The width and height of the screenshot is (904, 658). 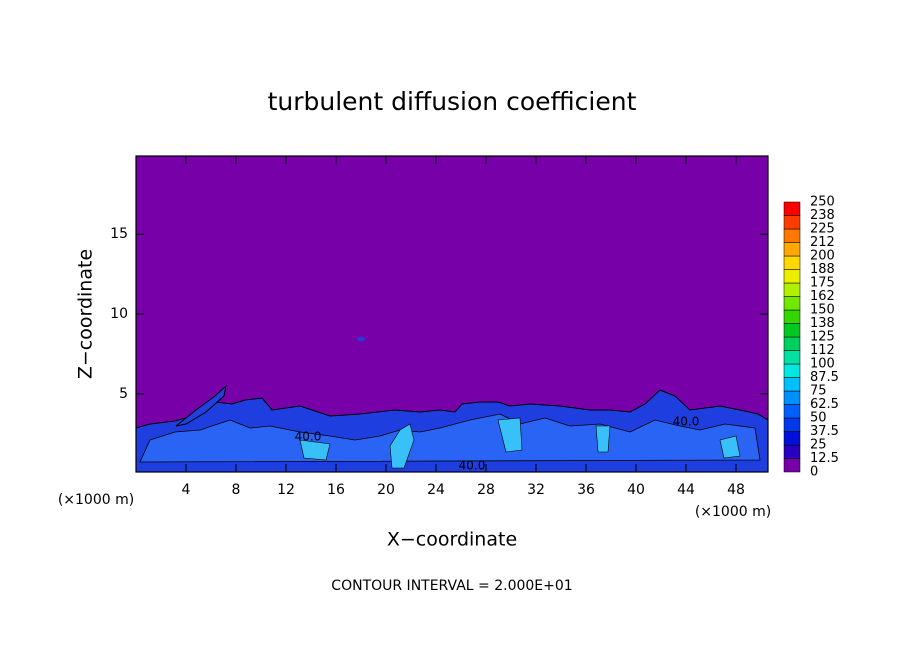 I want to click on colorbar-label: 200, so click(x=822, y=256).